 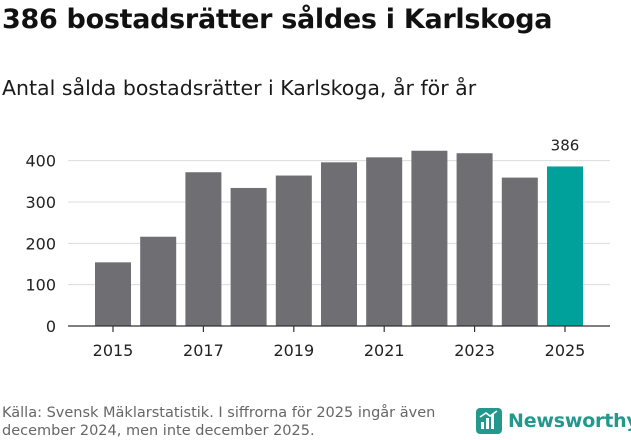 What do you see at coordinates (384, 350) in the screenshot?
I see `x-tick-label: 2021` at bounding box center [384, 350].